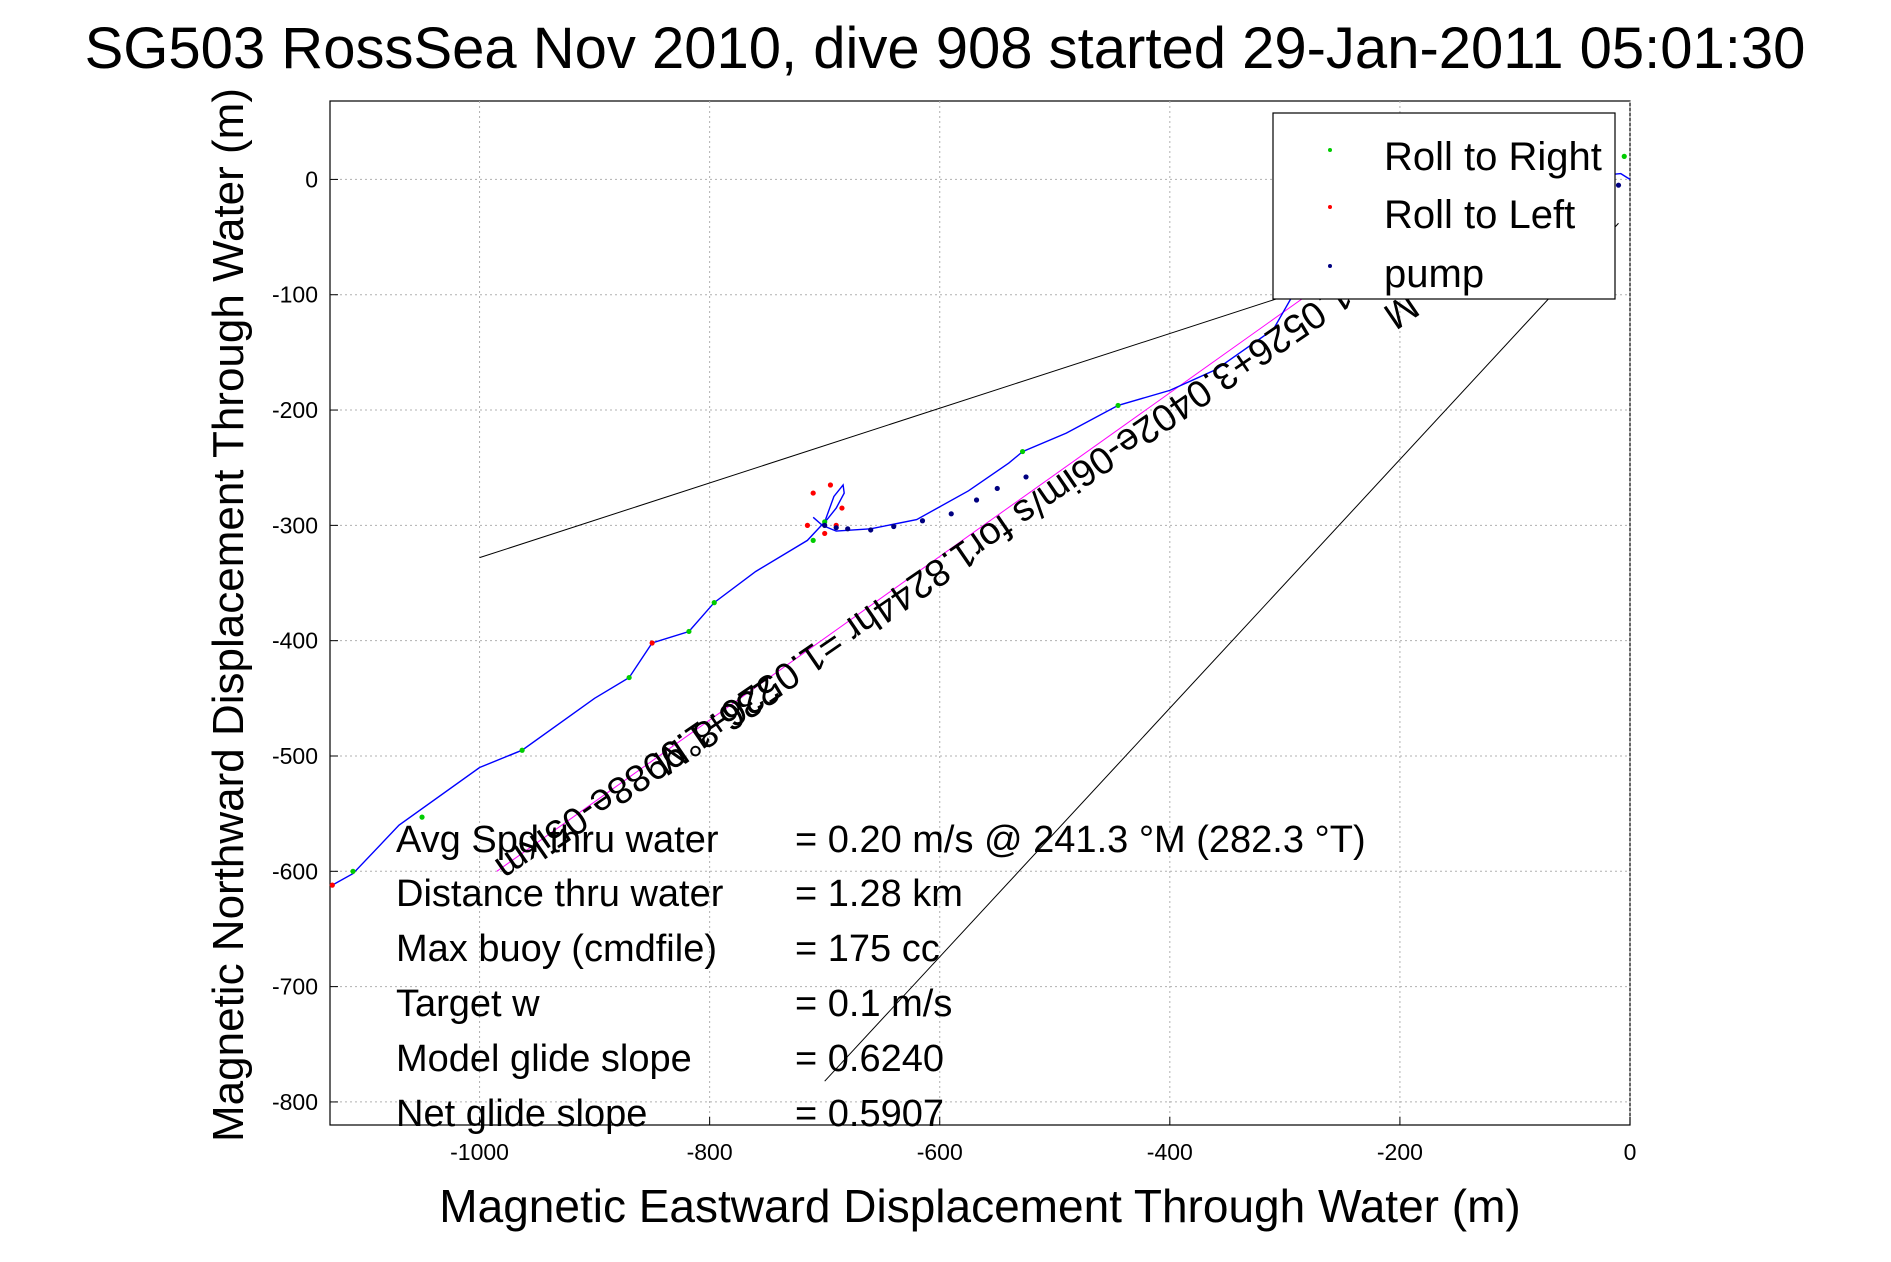 The image size is (1891, 1262). What do you see at coordinates (557, 840) in the screenshot?
I see `stat-label-avg-speed: Avg Spd thru water` at bounding box center [557, 840].